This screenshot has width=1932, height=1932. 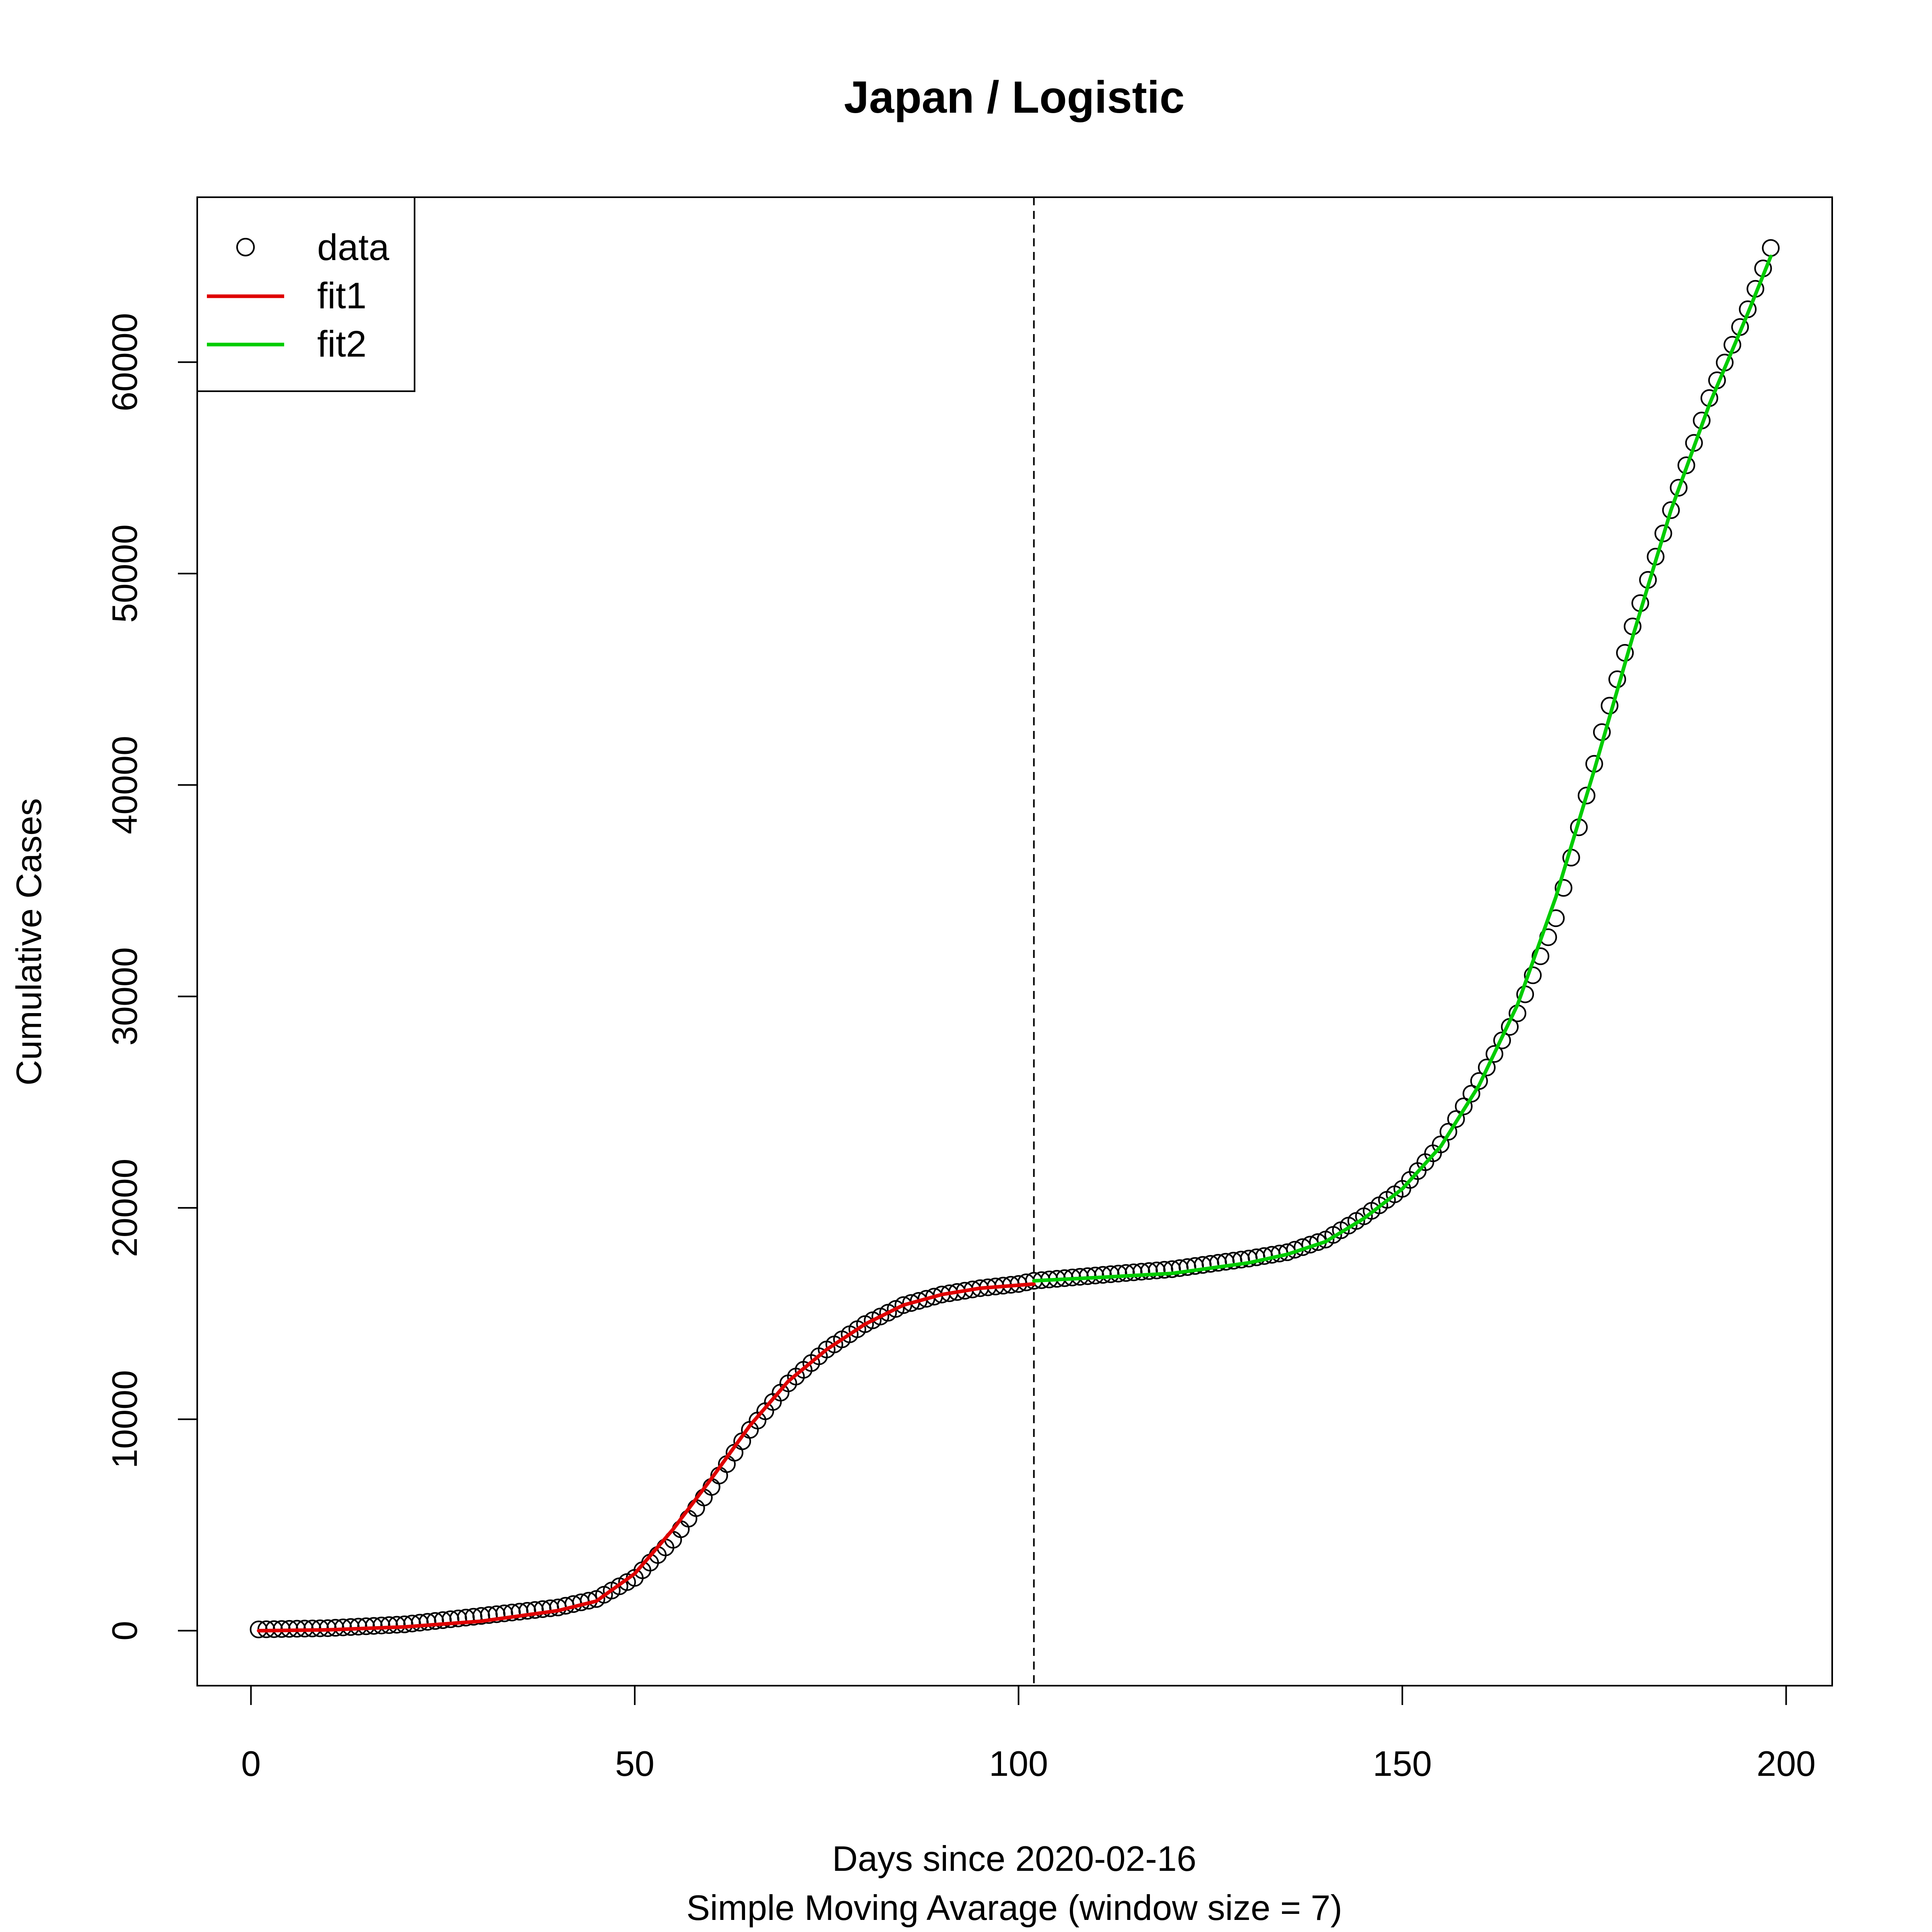 What do you see at coordinates (1402, 1764) in the screenshot?
I see `x-tick-label: 150` at bounding box center [1402, 1764].